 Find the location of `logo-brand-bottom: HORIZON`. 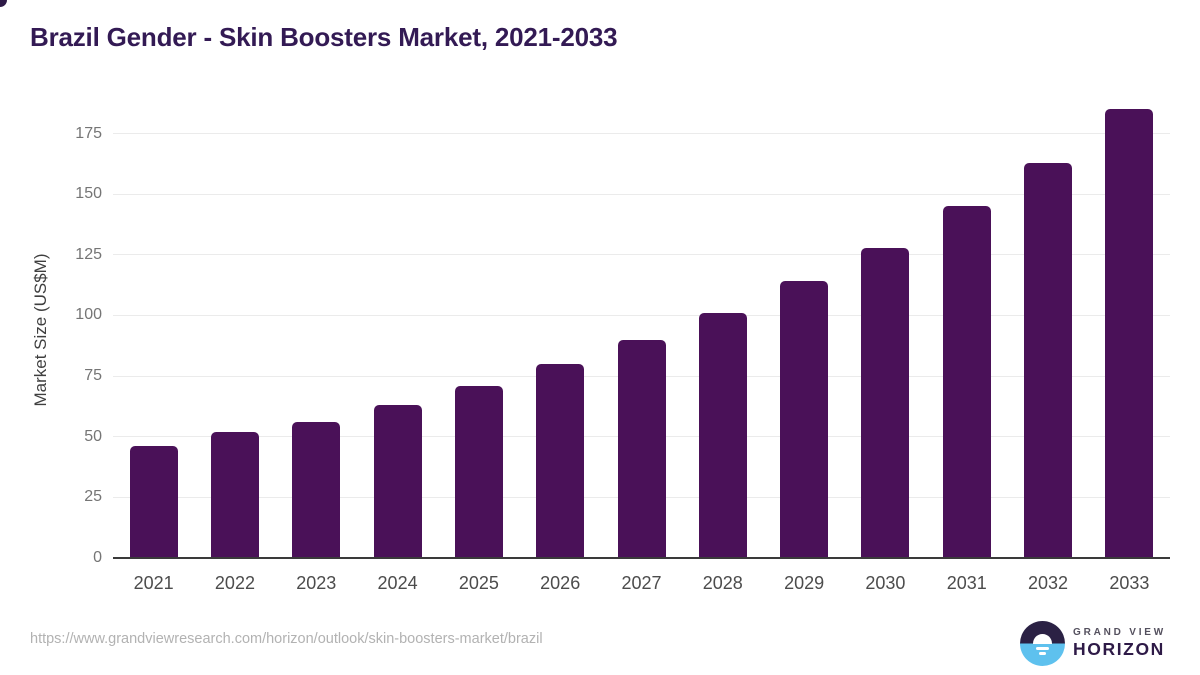

logo-brand-bottom: HORIZON is located at coordinates (1119, 649).